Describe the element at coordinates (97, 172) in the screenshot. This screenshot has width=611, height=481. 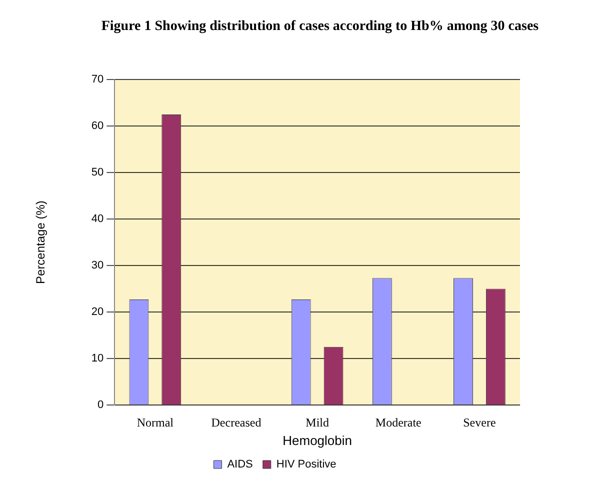
I see `y-tick-label: 50` at that location.